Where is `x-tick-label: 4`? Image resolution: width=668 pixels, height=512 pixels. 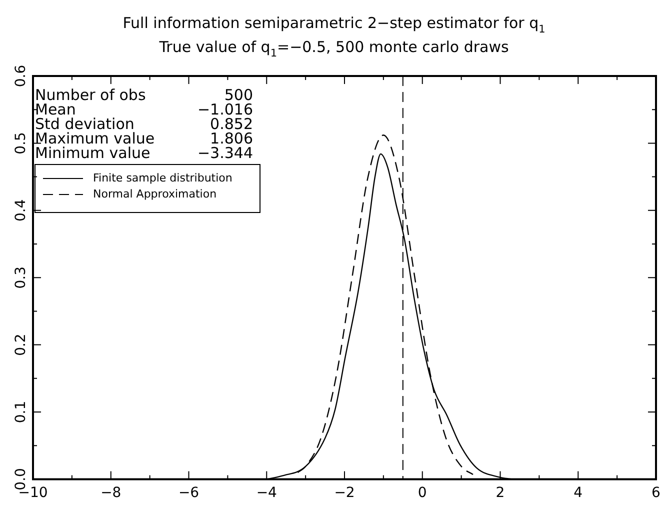 x-tick-label: 4 is located at coordinates (578, 493).